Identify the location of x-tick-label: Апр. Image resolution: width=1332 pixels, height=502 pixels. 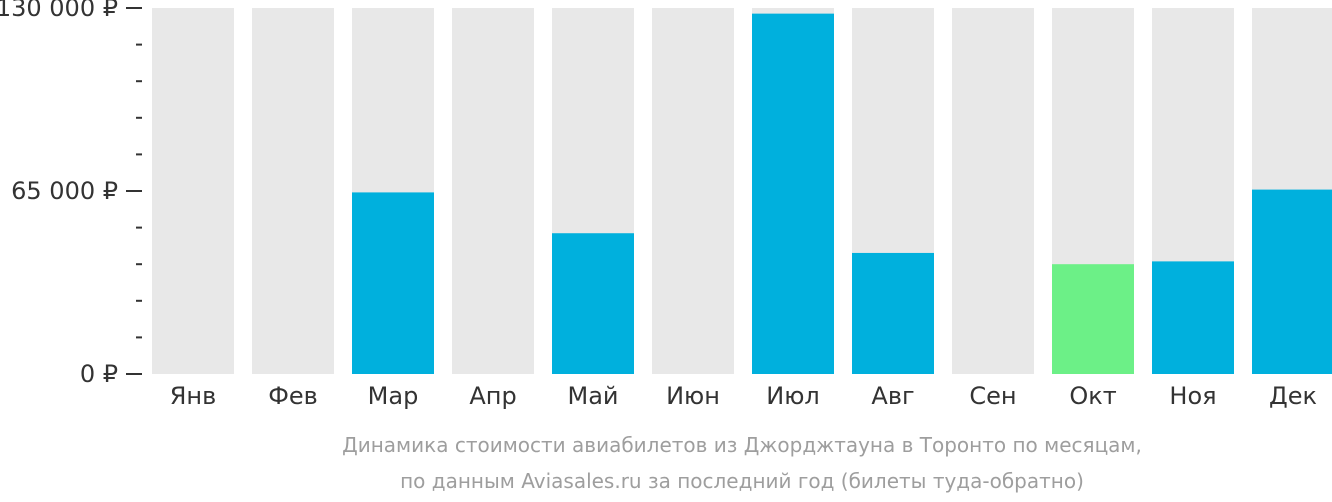
(492, 396).